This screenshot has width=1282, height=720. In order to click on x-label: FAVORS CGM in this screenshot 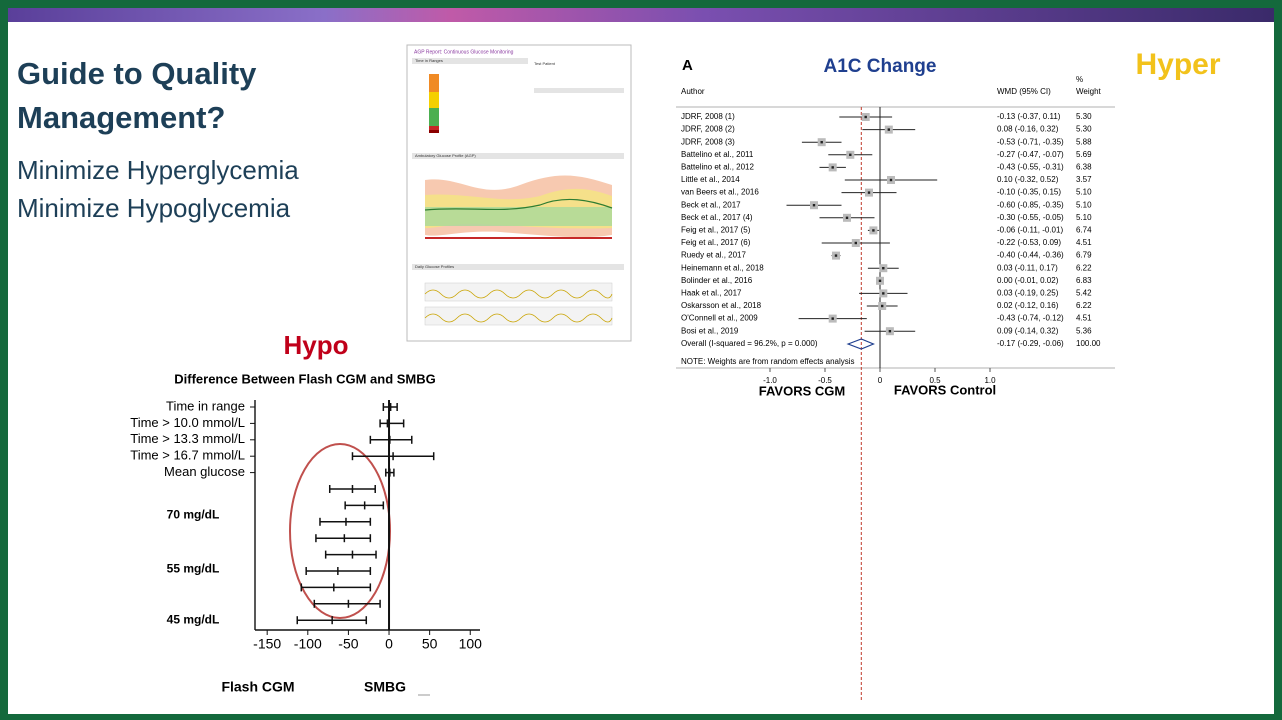, I will do `click(802, 390)`.